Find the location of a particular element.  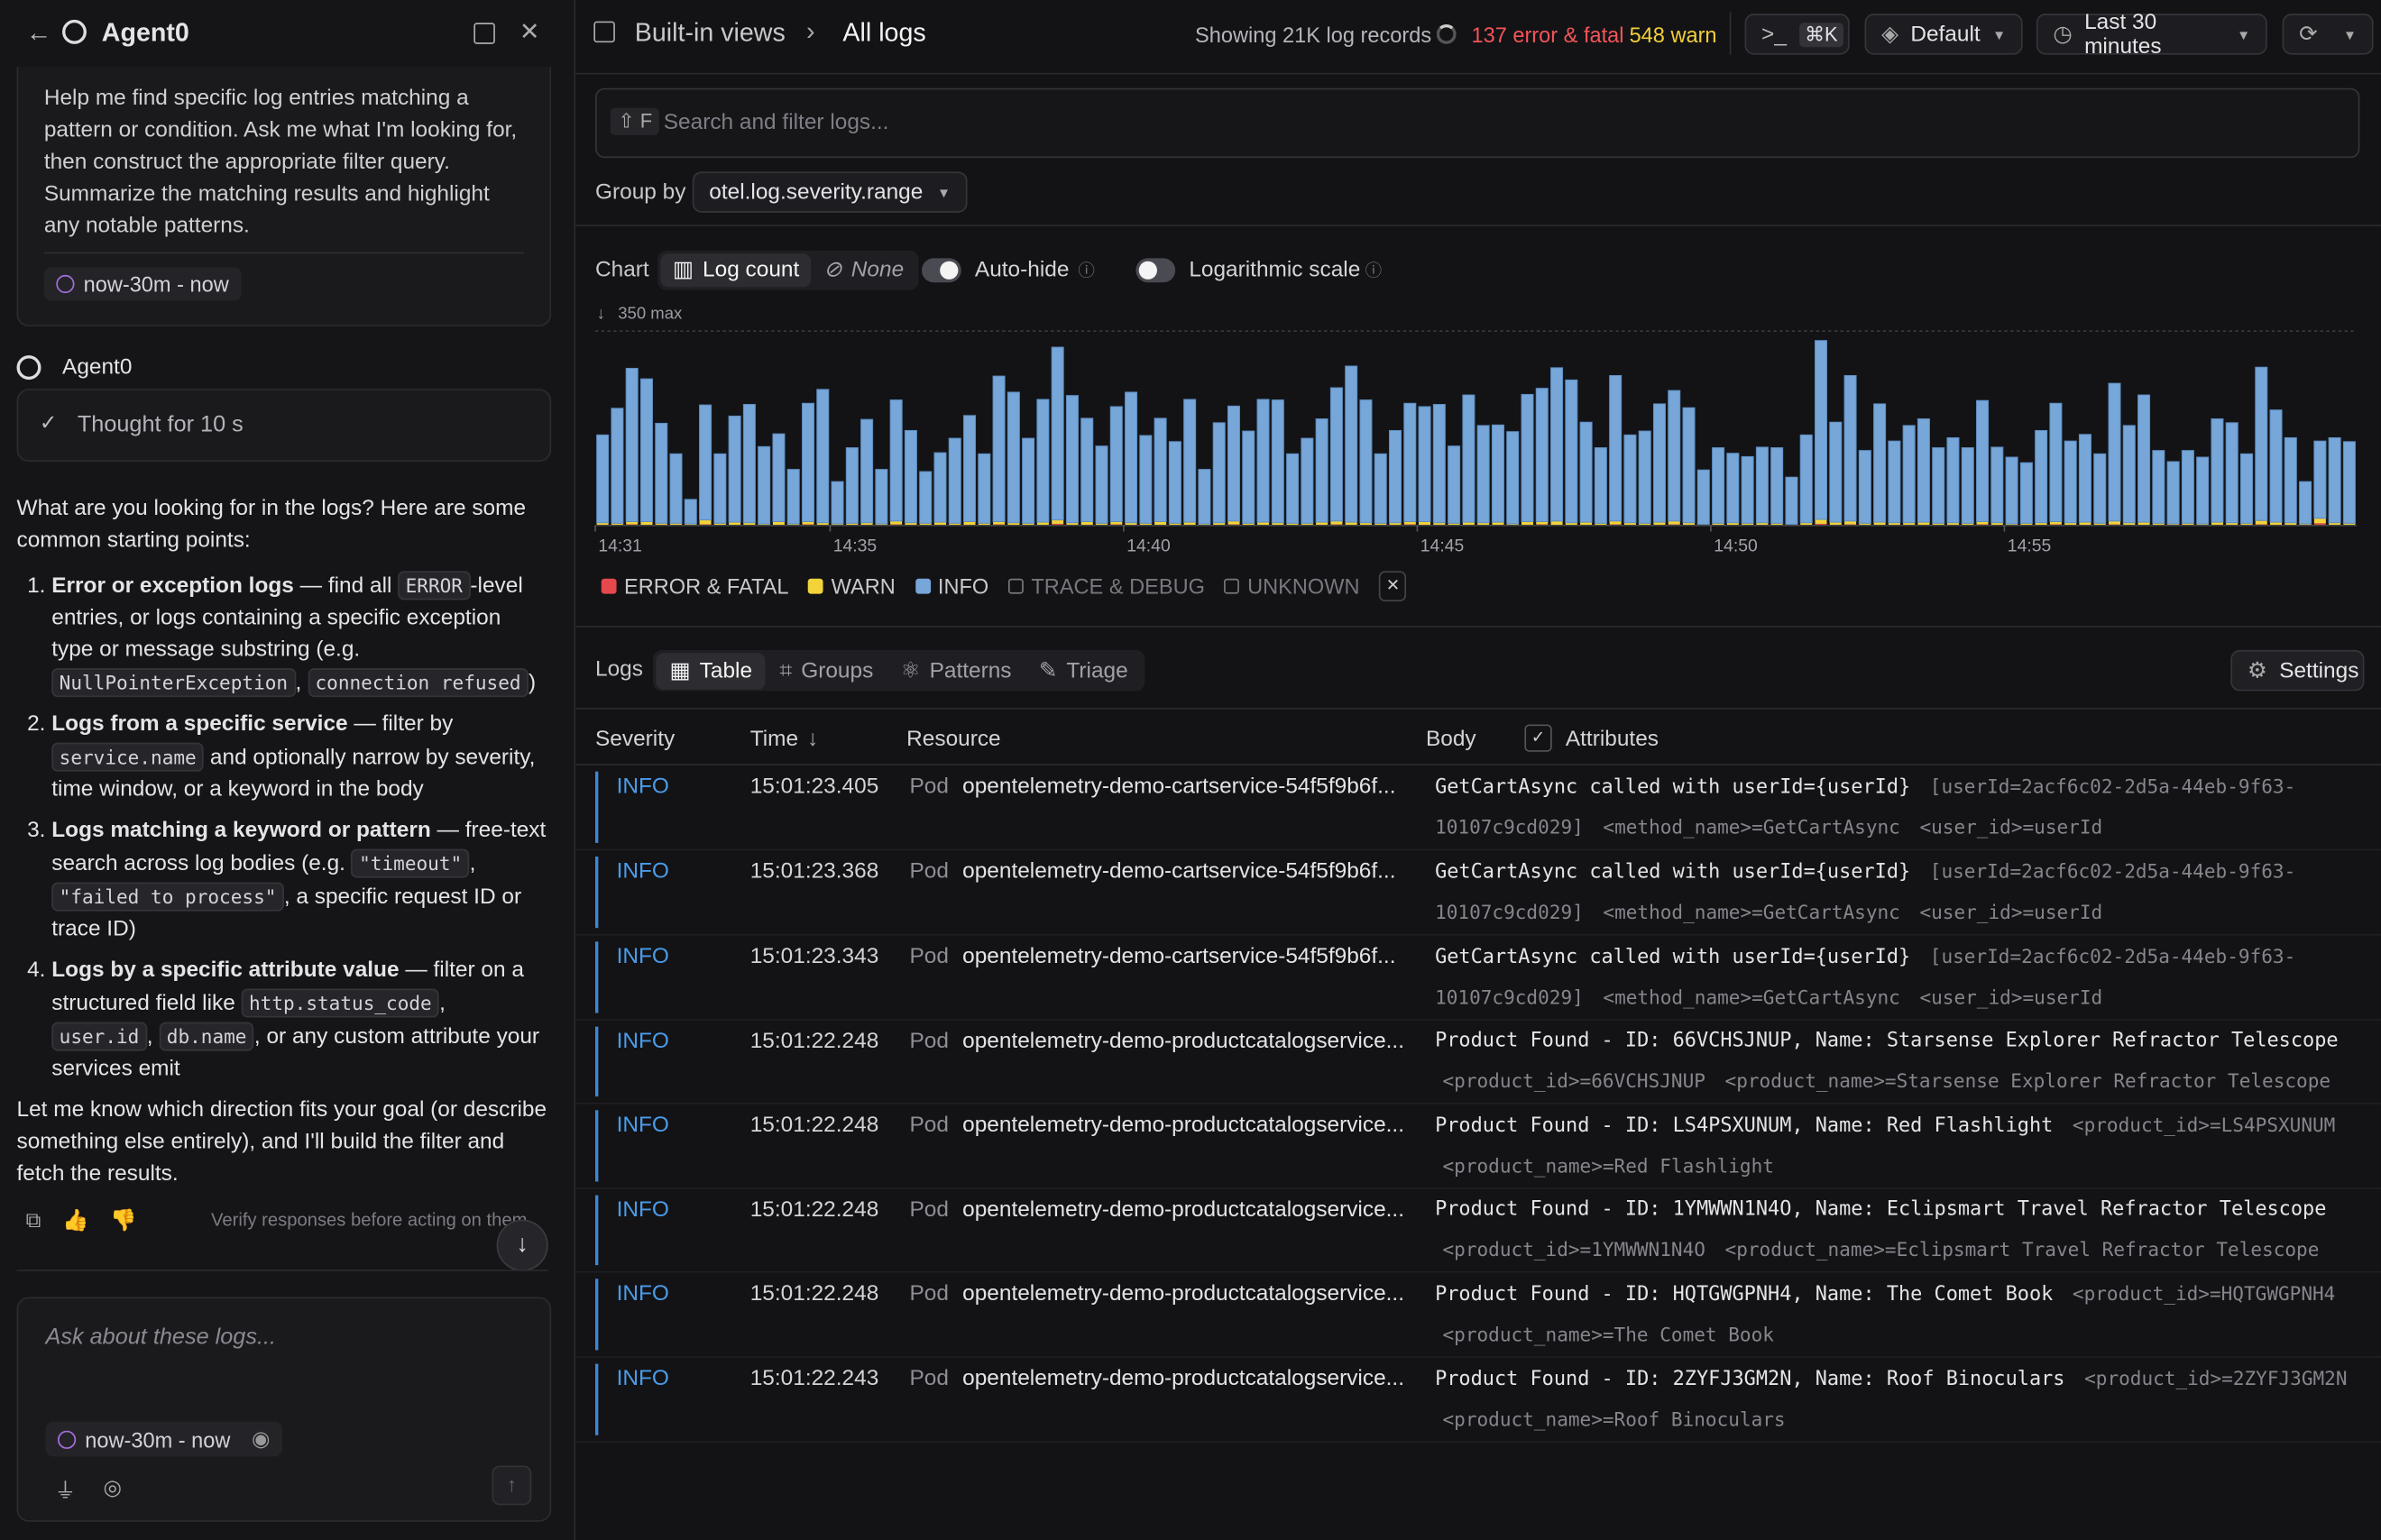

column-header: Time ↓ is located at coordinates (784, 740).